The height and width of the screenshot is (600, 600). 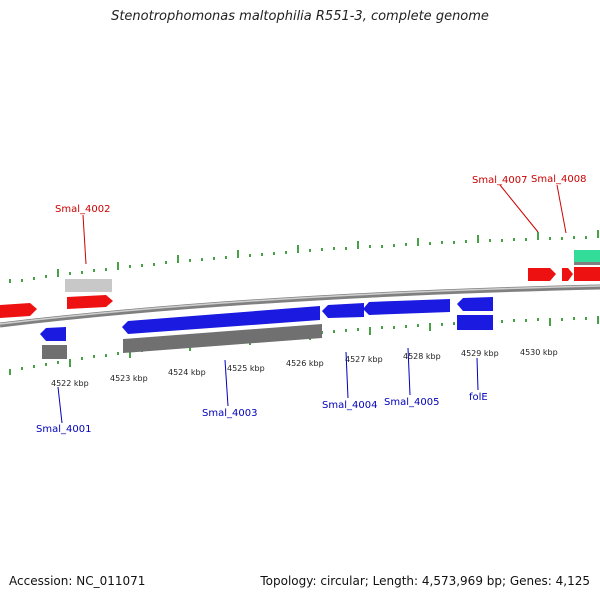 What do you see at coordinates (187, 372) in the screenshot?
I see `scale-label: 4524 kbp` at bounding box center [187, 372].